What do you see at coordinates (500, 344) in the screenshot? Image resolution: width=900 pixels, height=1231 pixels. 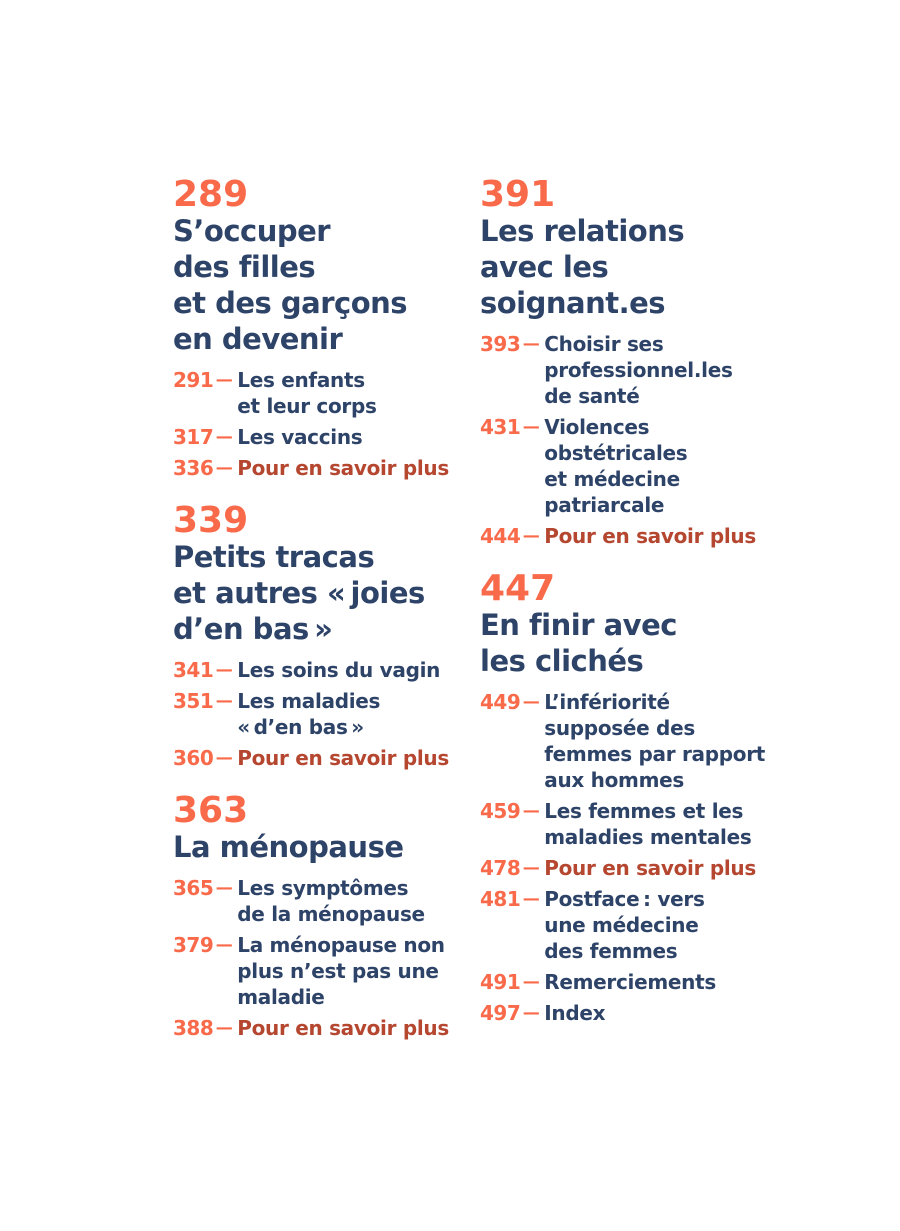 I see `entry-page-number: 393` at bounding box center [500, 344].